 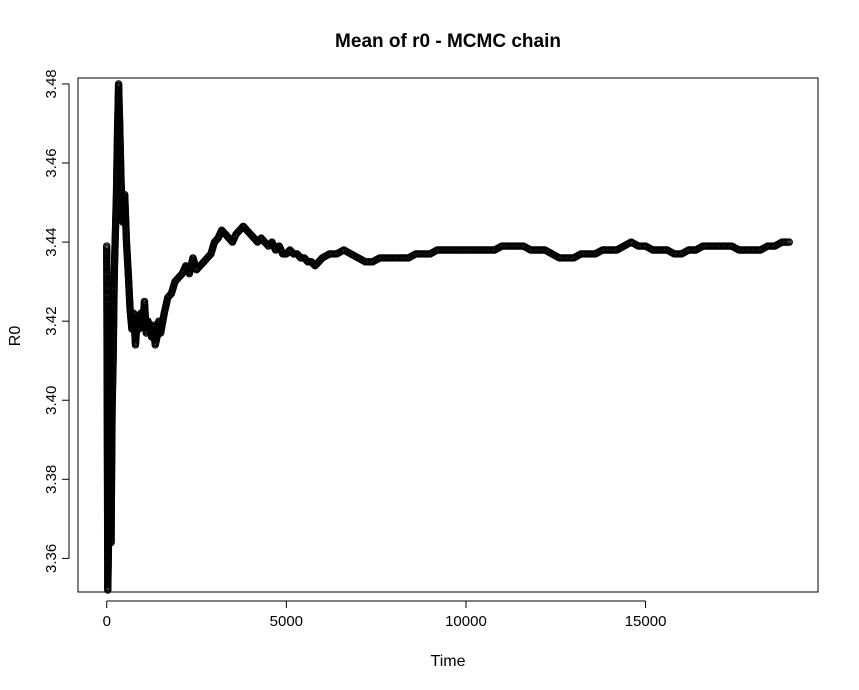 I want to click on y-axis-label: R0, so click(x=15, y=336).